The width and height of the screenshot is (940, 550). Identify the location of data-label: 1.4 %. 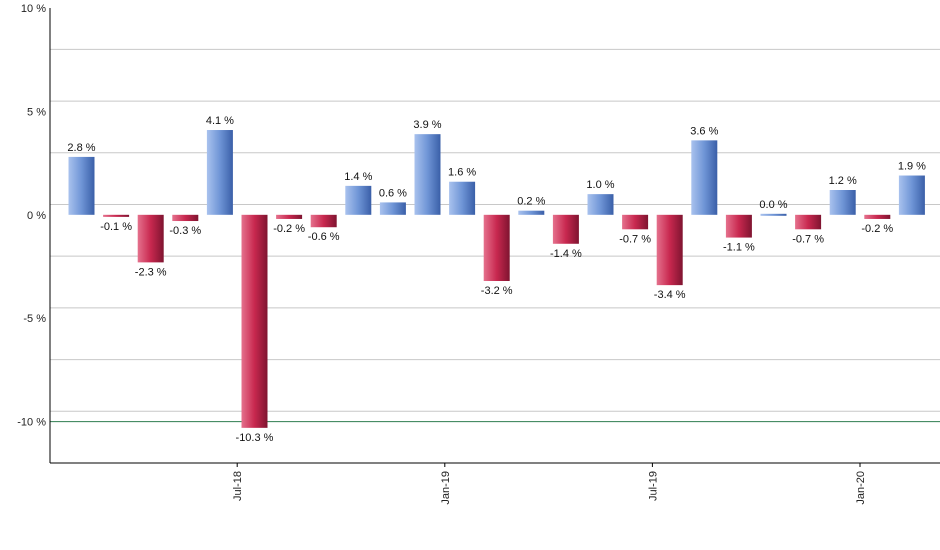
(358, 177).